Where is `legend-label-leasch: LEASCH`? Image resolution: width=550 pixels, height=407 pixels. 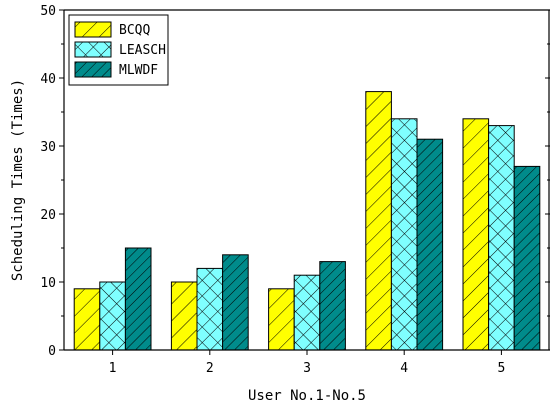
legend-label-leasch: LEASCH is located at coordinates (142, 50).